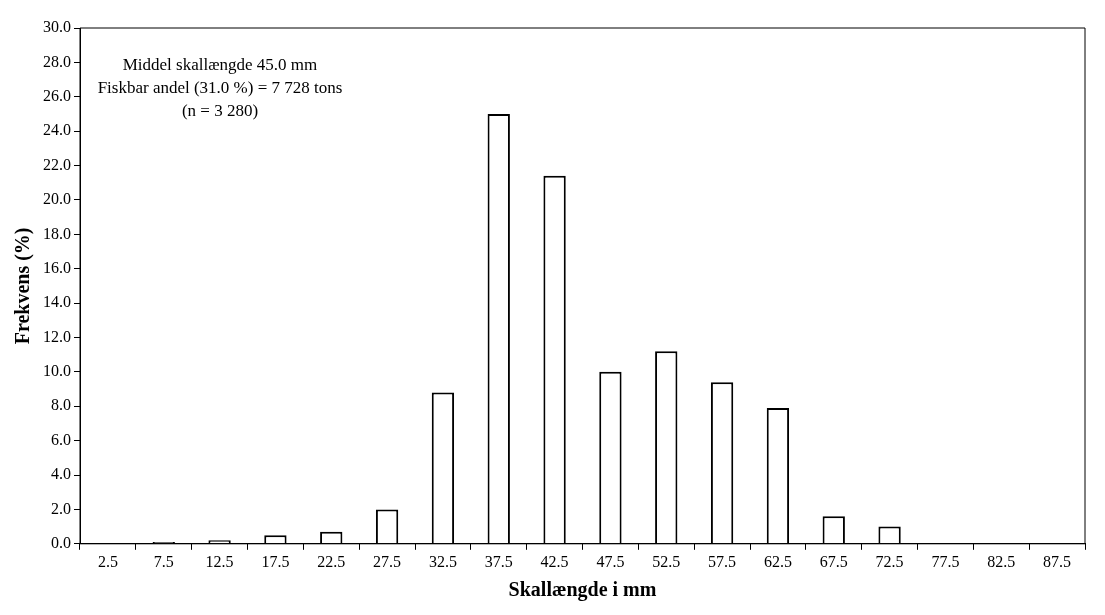 The height and width of the screenshot is (615, 1105). Describe the element at coordinates (220, 88) in the screenshot. I see `annotation: Fiskbar andel (31.0 %) = 7 728 tons` at that location.